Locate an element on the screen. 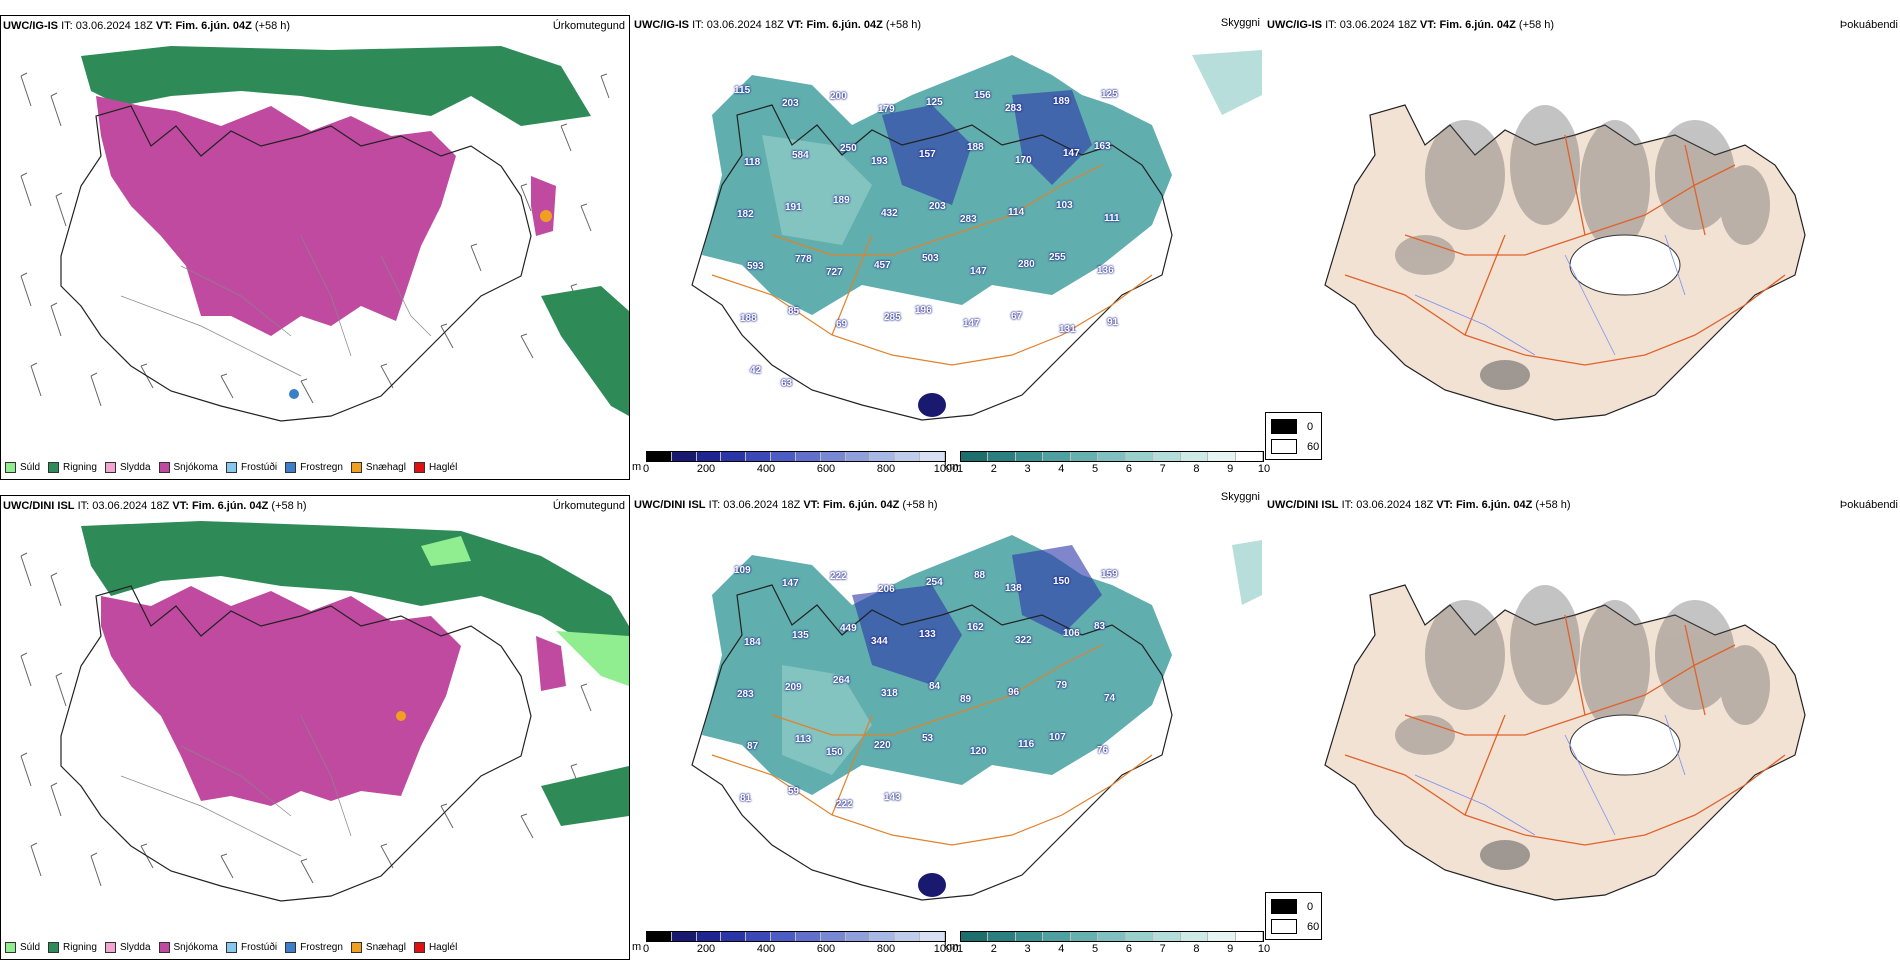  height-label: 200 is located at coordinates (838, 96).